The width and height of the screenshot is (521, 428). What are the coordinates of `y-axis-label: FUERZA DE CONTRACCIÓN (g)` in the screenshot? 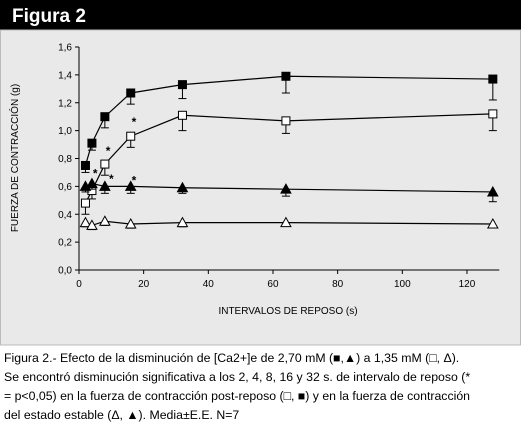 It's located at (14, 158).